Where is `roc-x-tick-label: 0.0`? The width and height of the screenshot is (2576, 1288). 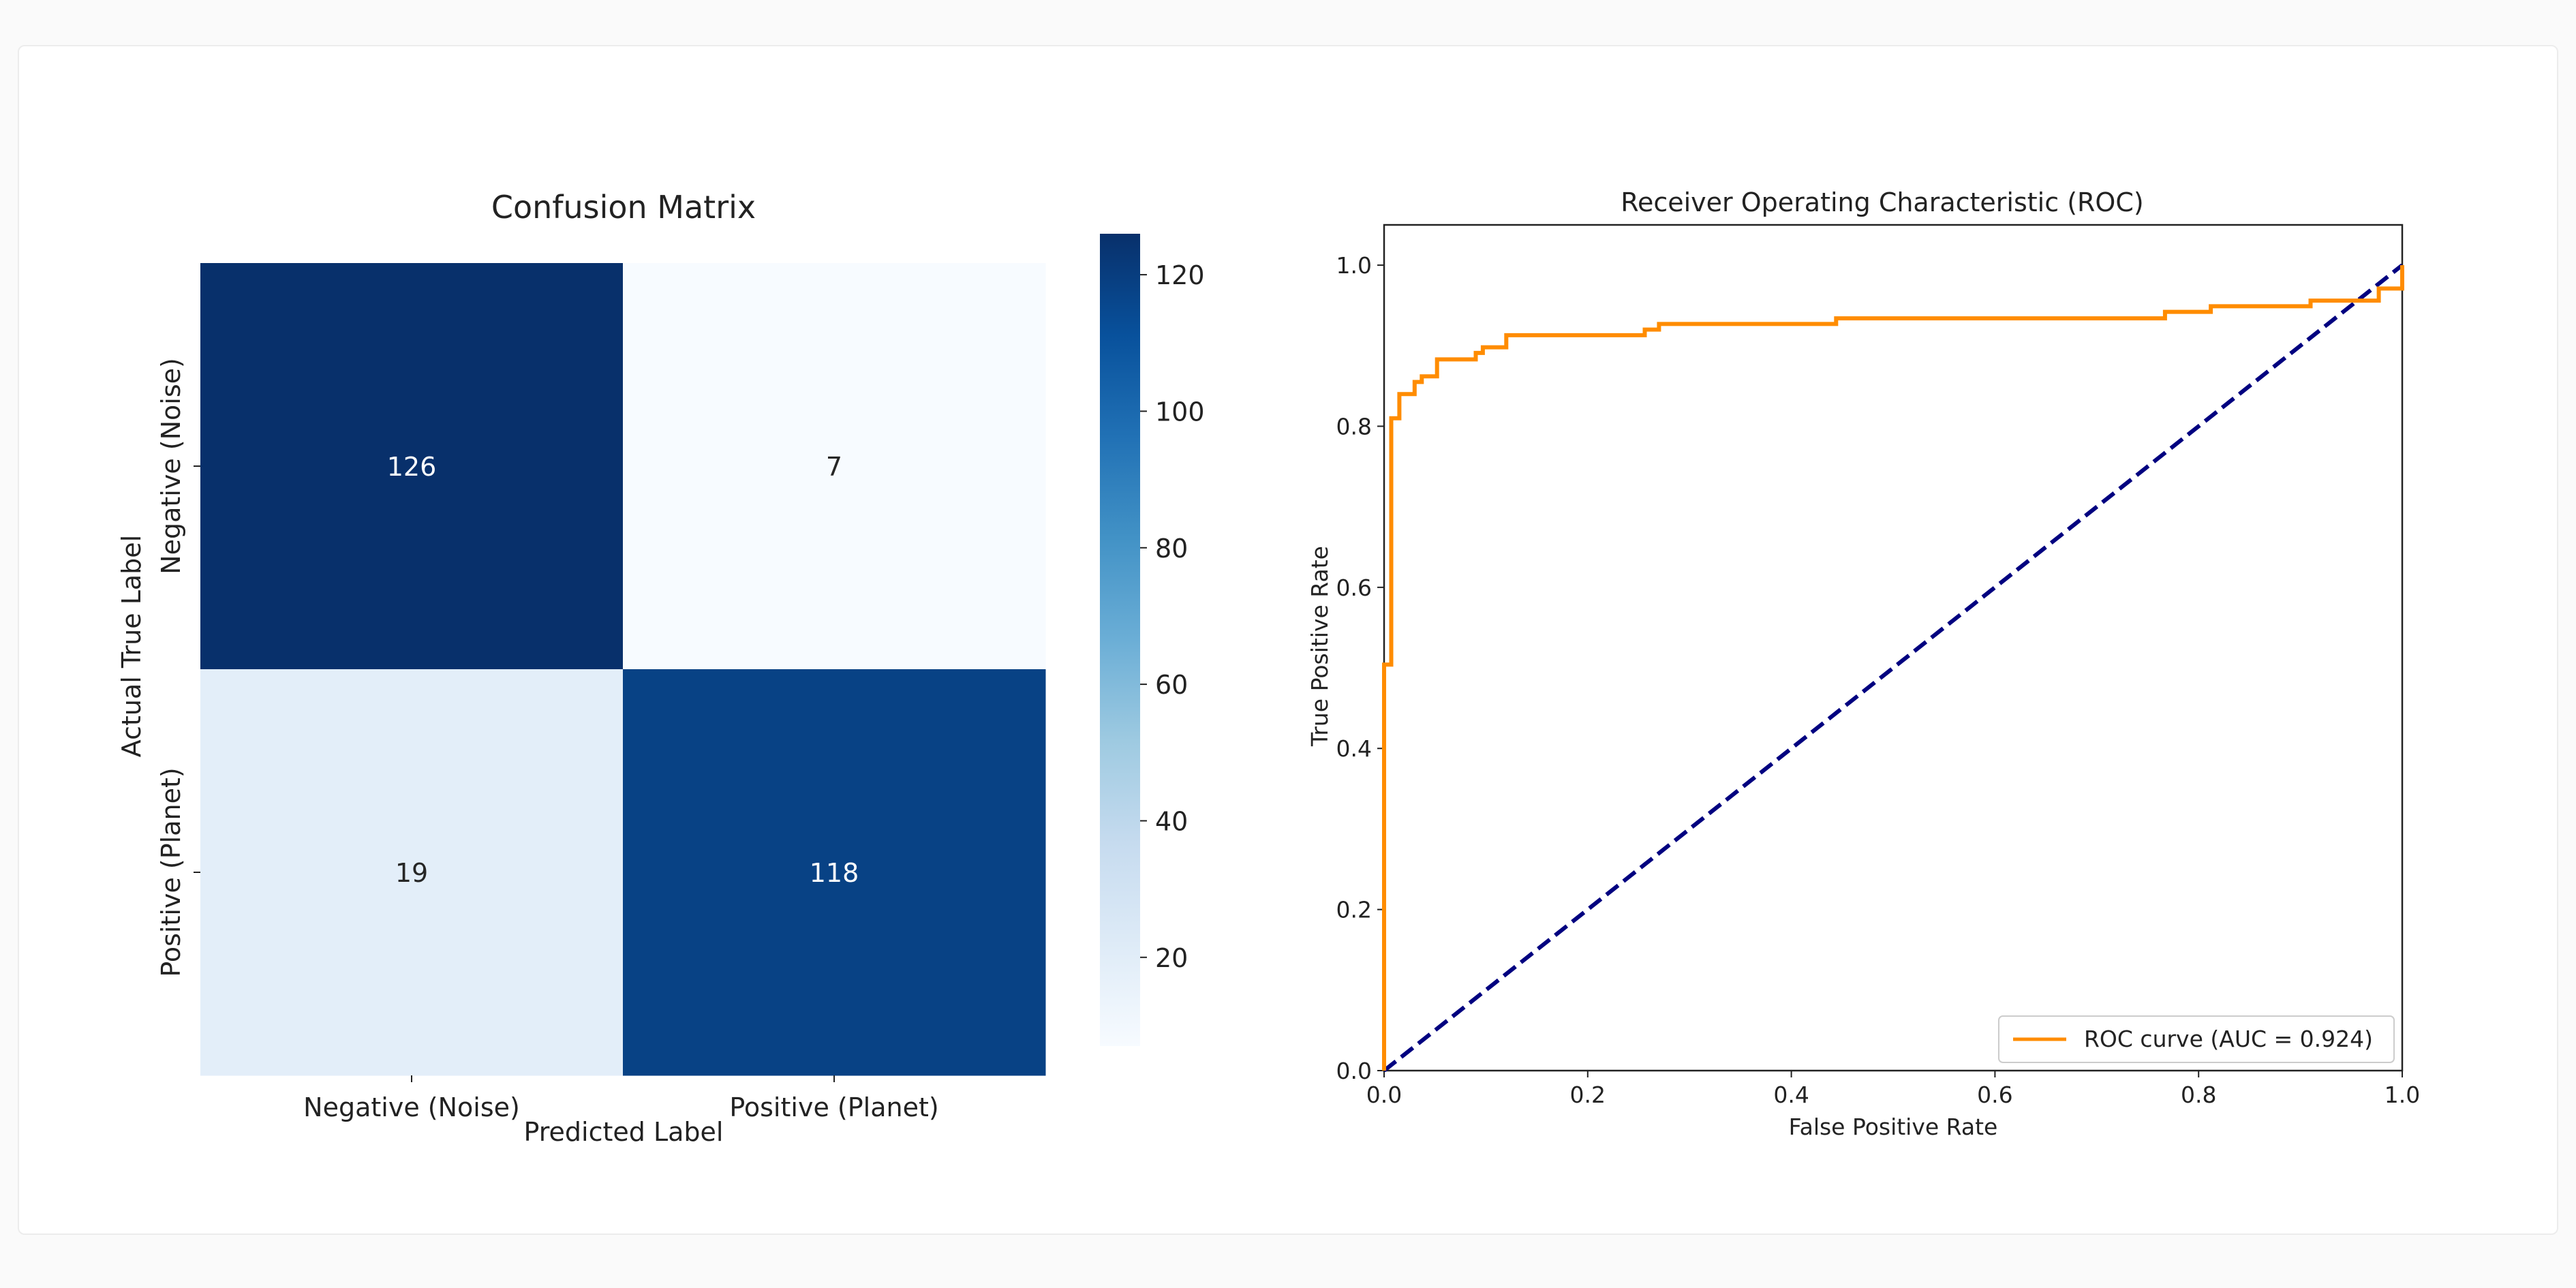
roc-x-tick-label: 0.0 is located at coordinates (1384, 1095).